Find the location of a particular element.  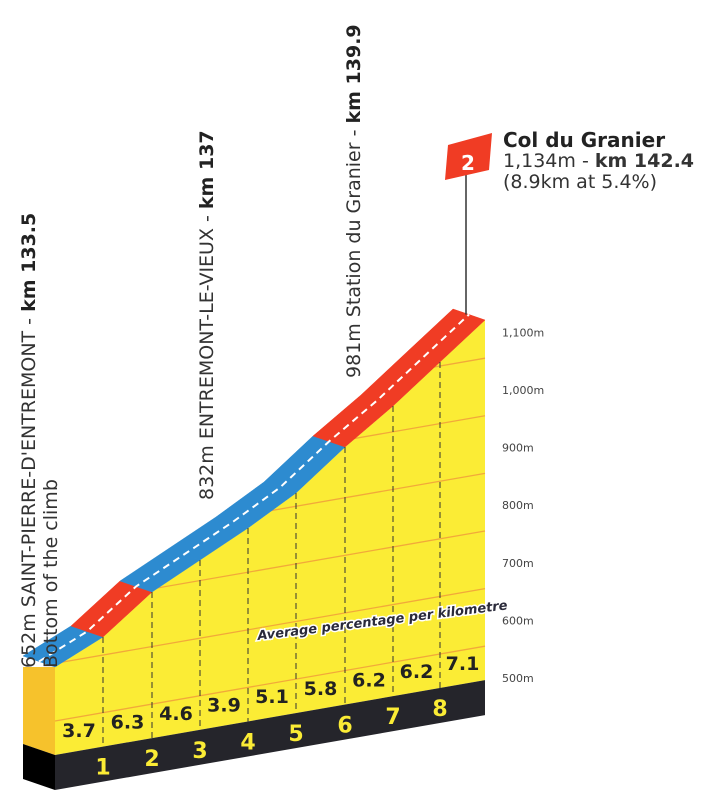

km-marker-label: 5 is located at coordinates (295, 734).